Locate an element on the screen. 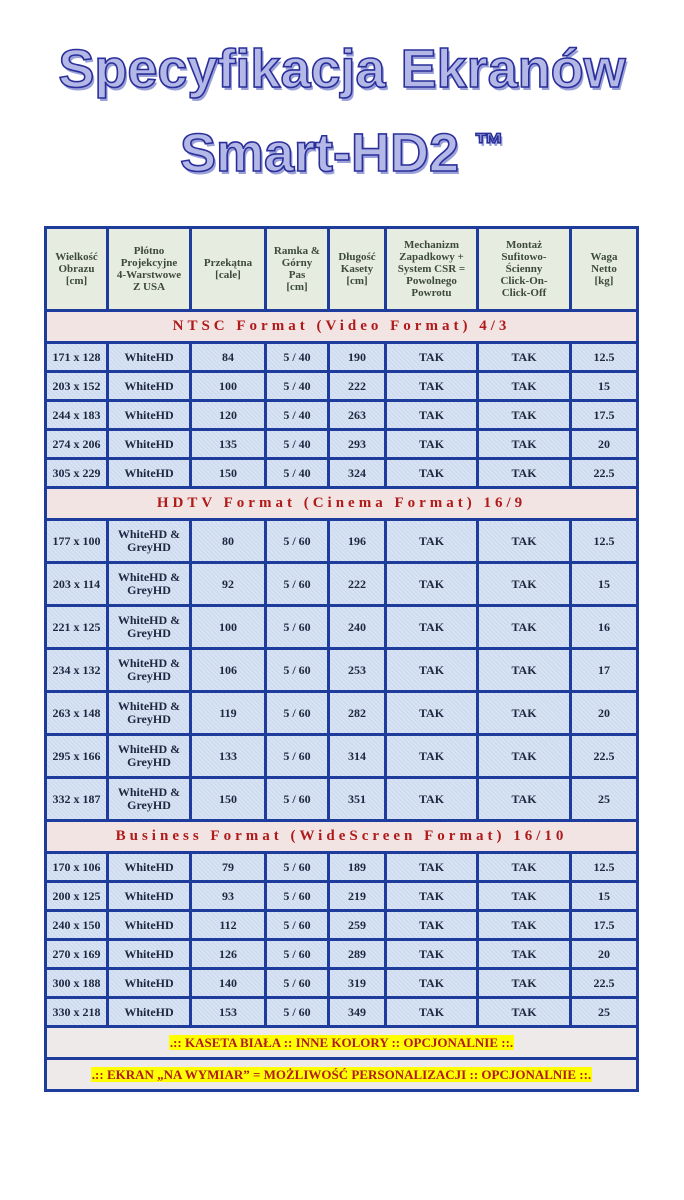 The width and height of the screenshot is (684, 1200). header-projection-fabric: Płótno Projekcyjne 4-Warstwowe Z USA is located at coordinates (149, 269).